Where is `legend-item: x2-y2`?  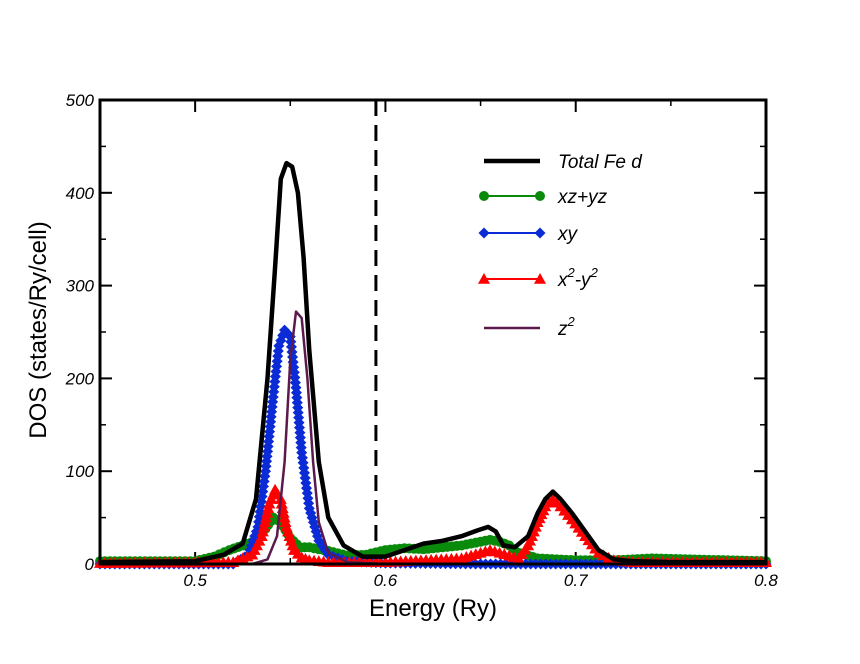 legend-item: x2-y2 is located at coordinates (538, 278).